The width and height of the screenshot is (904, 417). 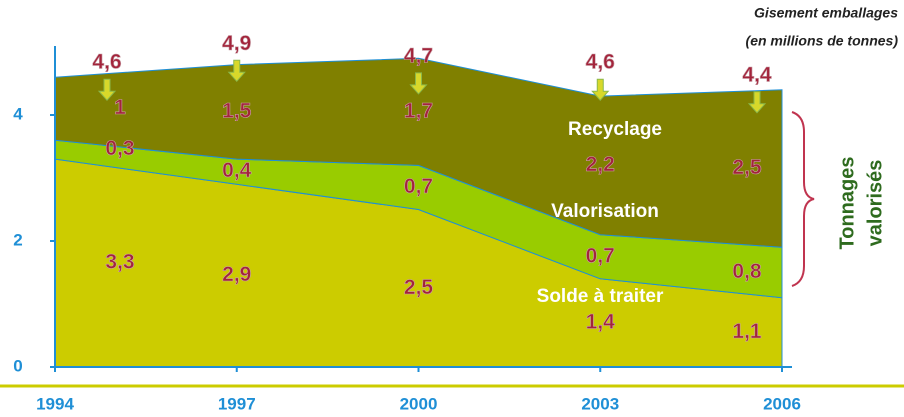 What do you see at coordinates (119, 262) in the screenshot?
I see `data-label: 3,3` at bounding box center [119, 262].